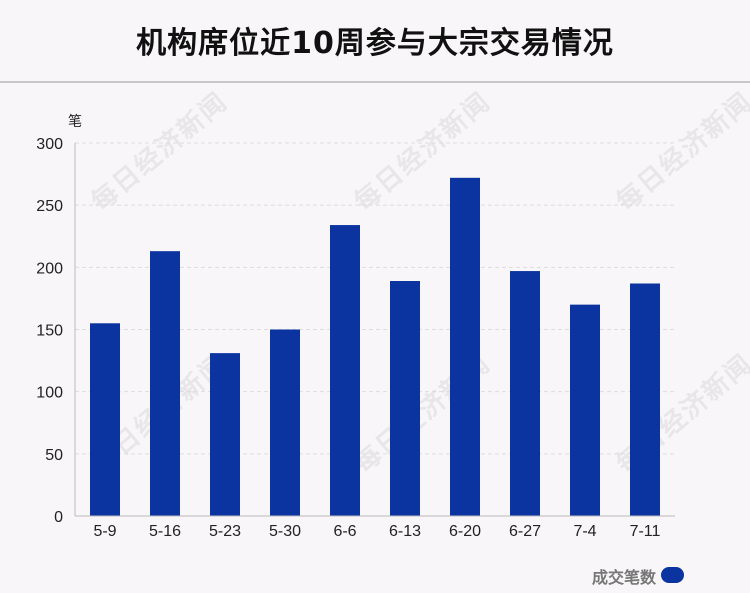 This screenshot has height=593, width=750. What do you see at coordinates (58, 517) in the screenshot?
I see `y-tick-label: 0` at bounding box center [58, 517].